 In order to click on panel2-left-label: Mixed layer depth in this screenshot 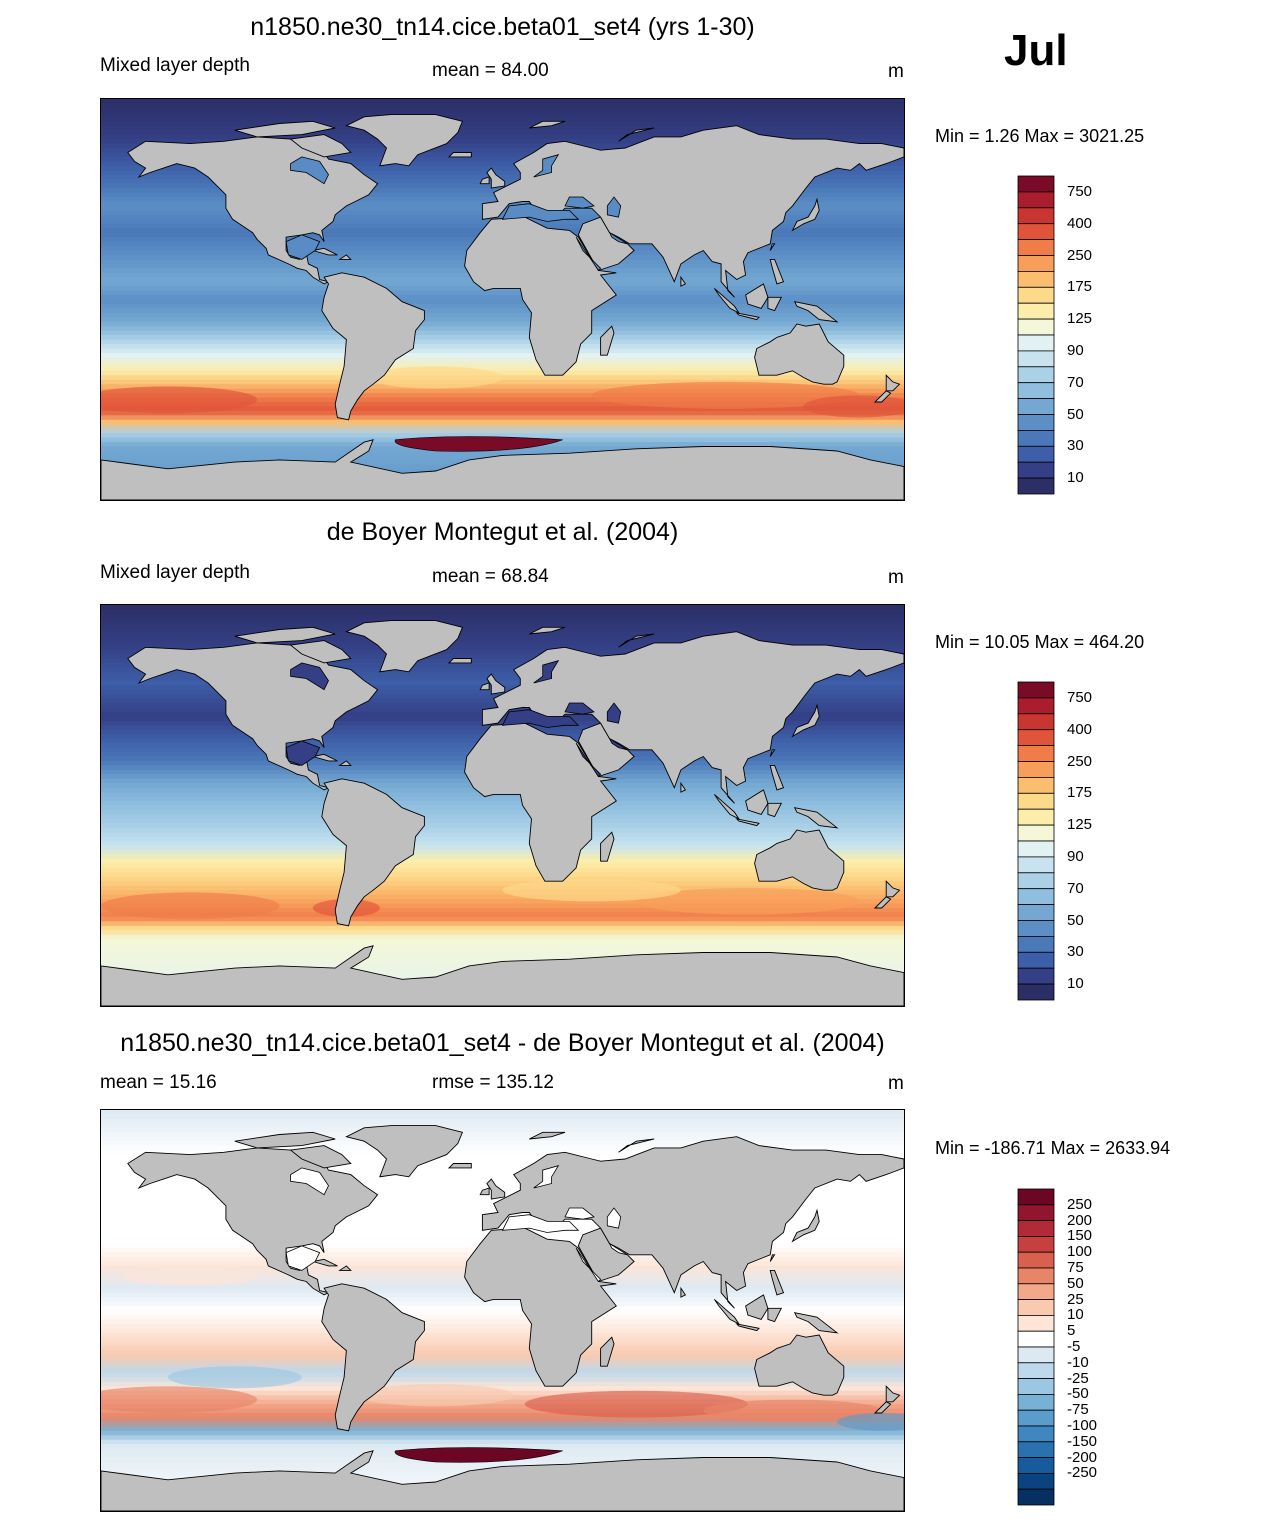, I will do `click(175, 572)`.